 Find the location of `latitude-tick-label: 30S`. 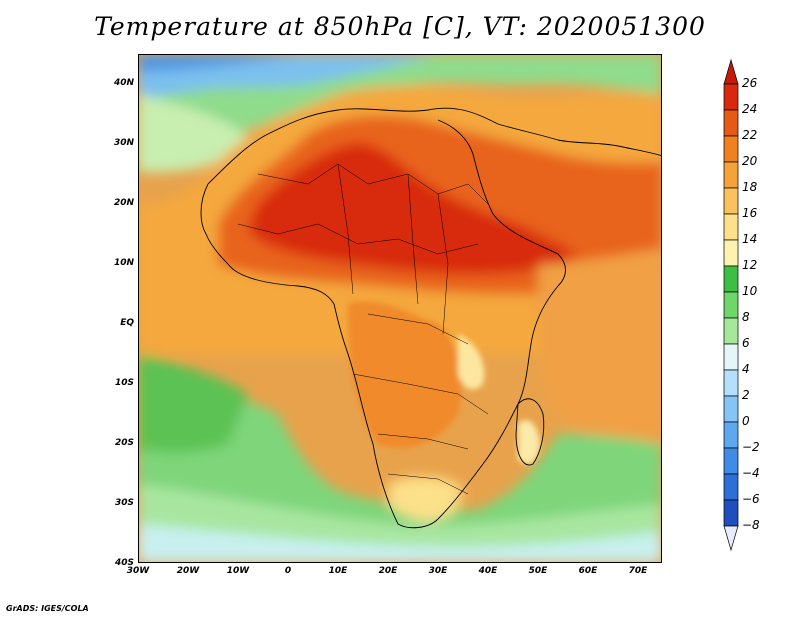

latitude-tick-label: 30S is located at coordinates (124, 503).